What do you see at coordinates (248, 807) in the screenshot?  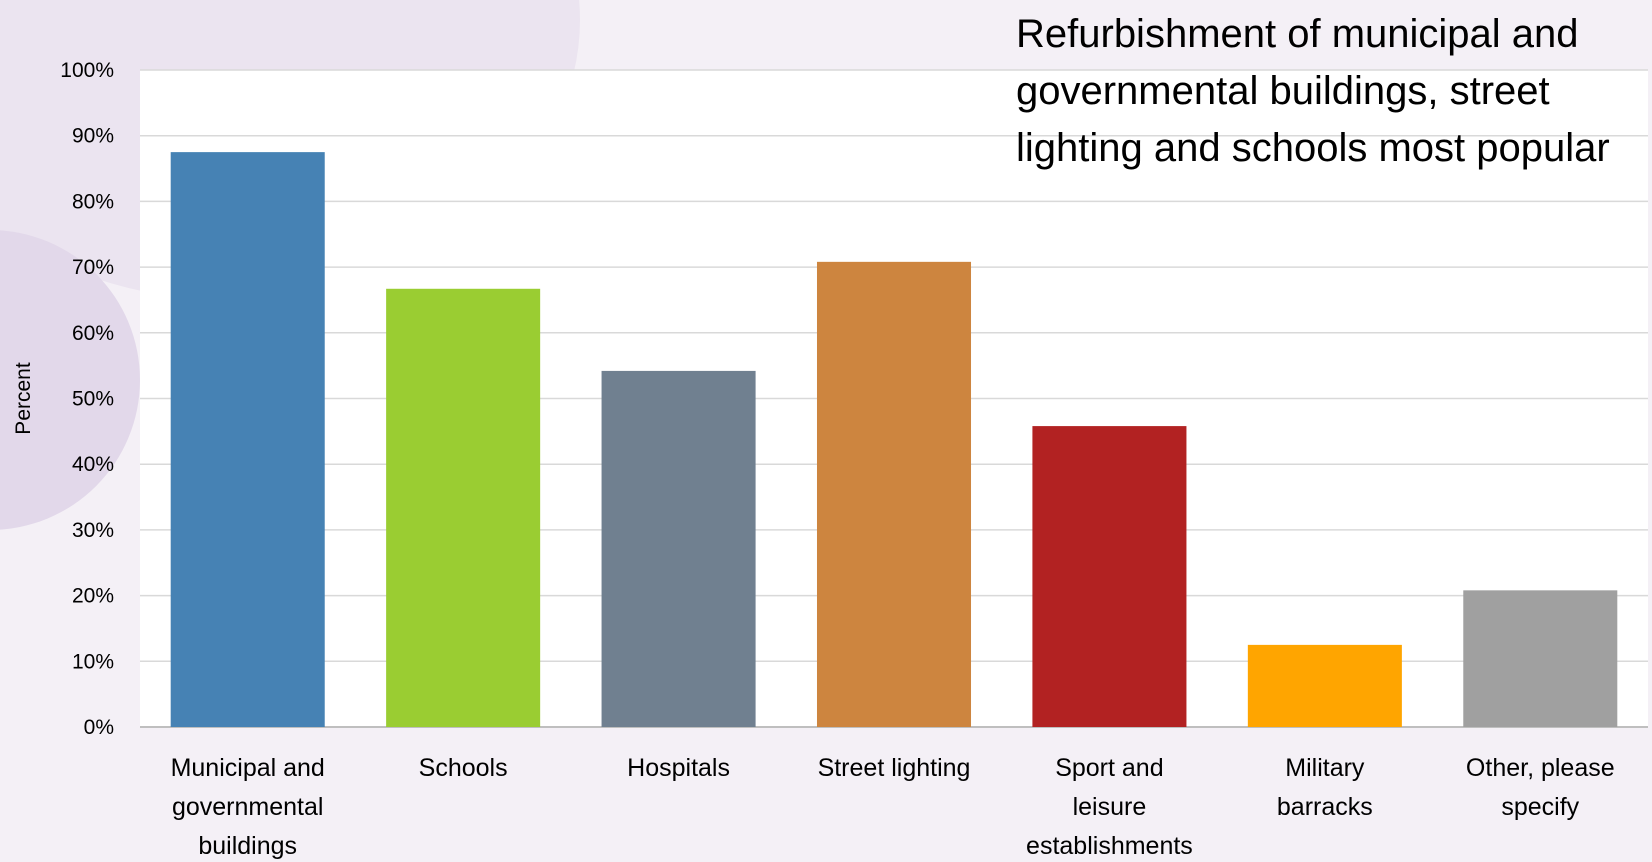 I see `x-category-label: Municipal and governmental buildings` at bounding box center [248, 807].